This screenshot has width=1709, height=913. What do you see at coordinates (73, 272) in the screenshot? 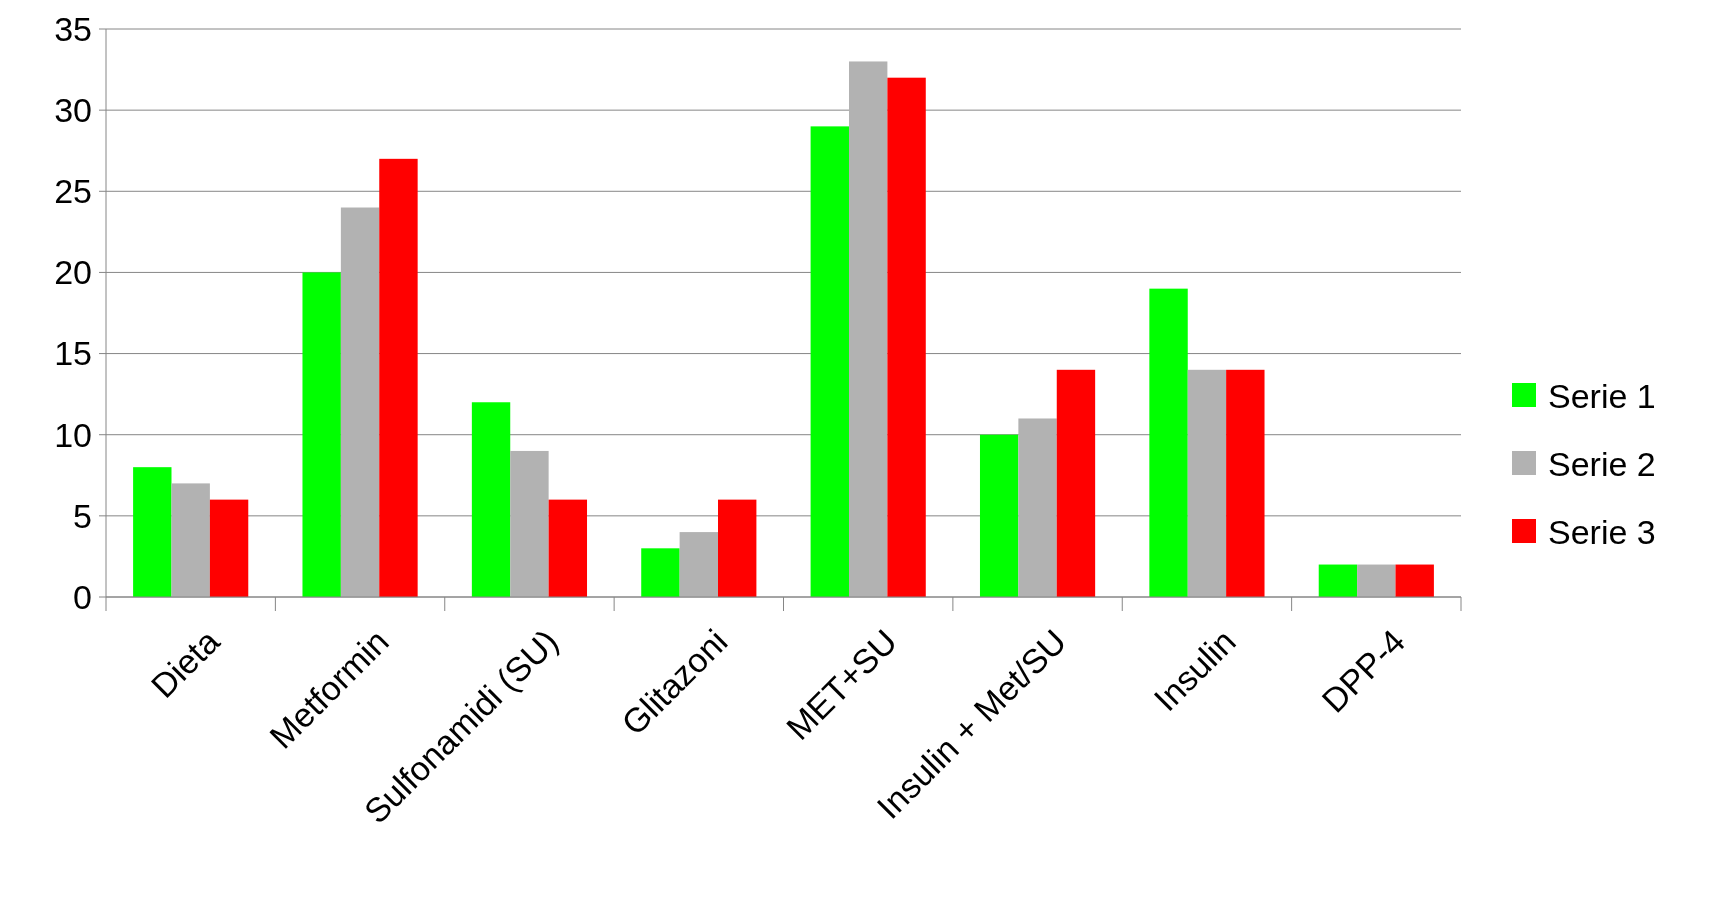
I see `y-tick-label: 20` at bounding box center [73, 272].